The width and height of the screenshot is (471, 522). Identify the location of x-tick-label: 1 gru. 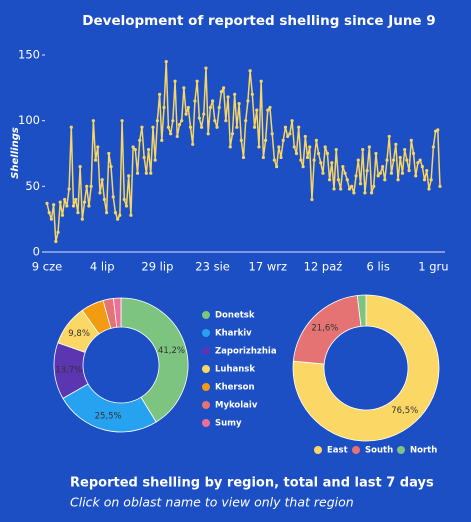
(433, 267).